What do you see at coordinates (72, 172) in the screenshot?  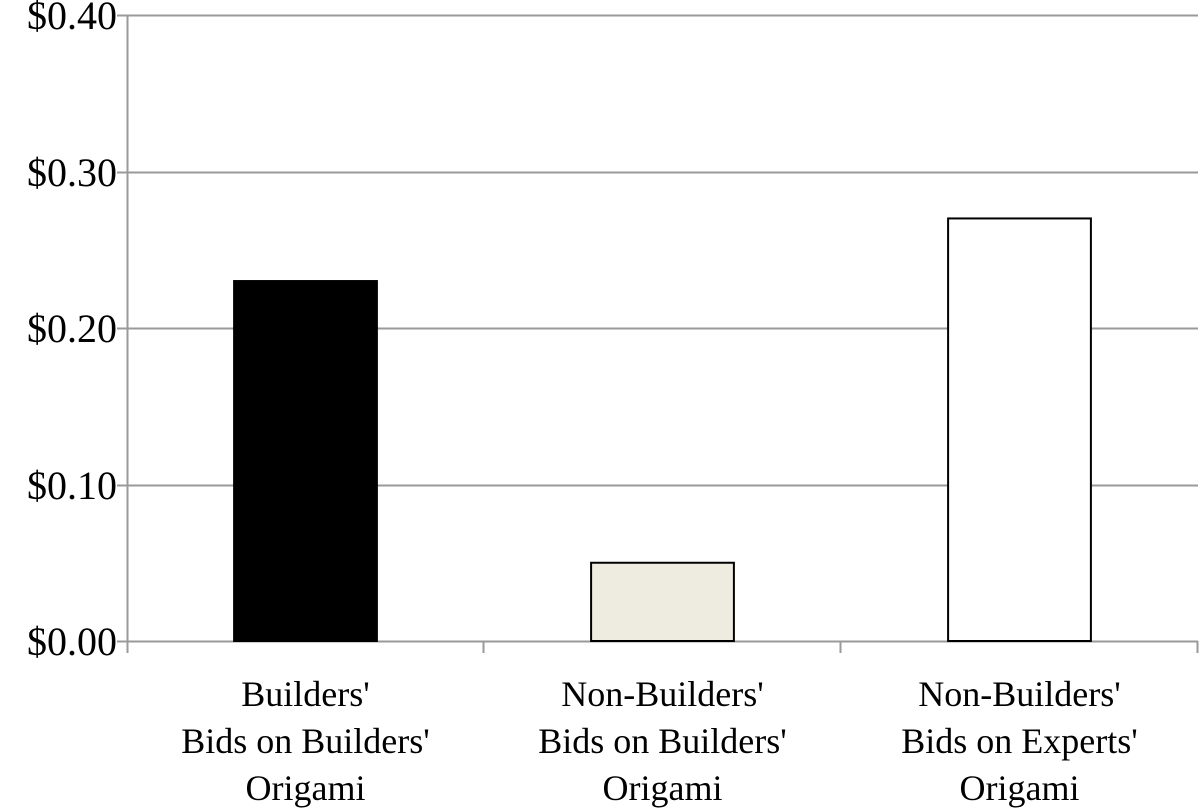 I see `y-tick-label: $0.30` at bounding box center [72, 172].